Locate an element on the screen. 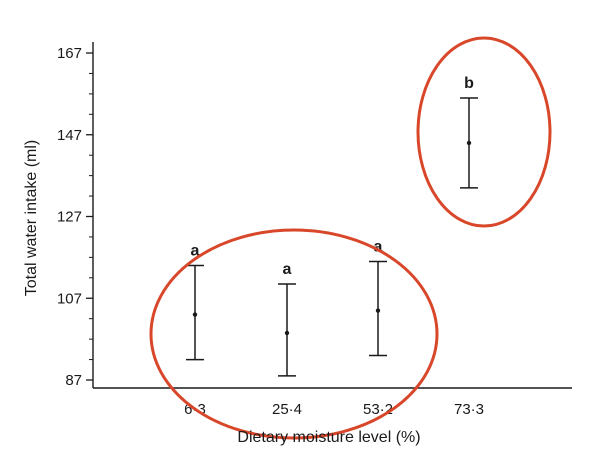  y-tick-label: 147 is located at coordinates (69, 135).